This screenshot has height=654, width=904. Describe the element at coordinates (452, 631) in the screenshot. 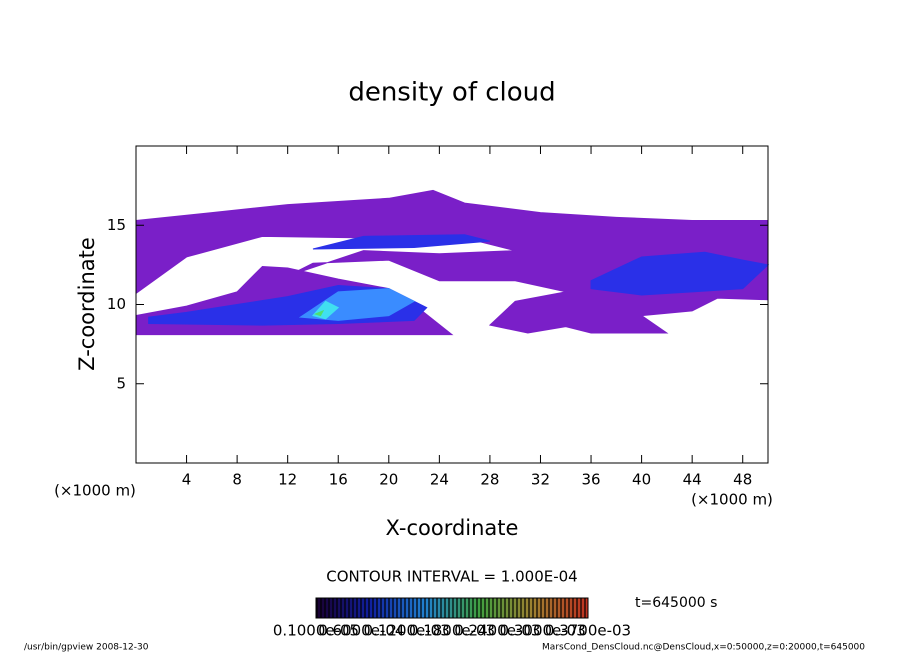

I see `colorbar-label: 0.1800e-03` at that location.